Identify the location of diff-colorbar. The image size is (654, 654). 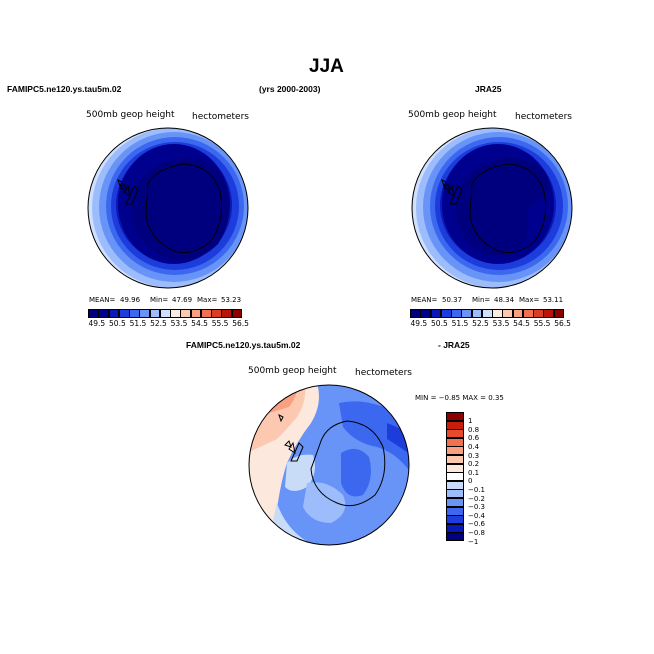
(455, 477).